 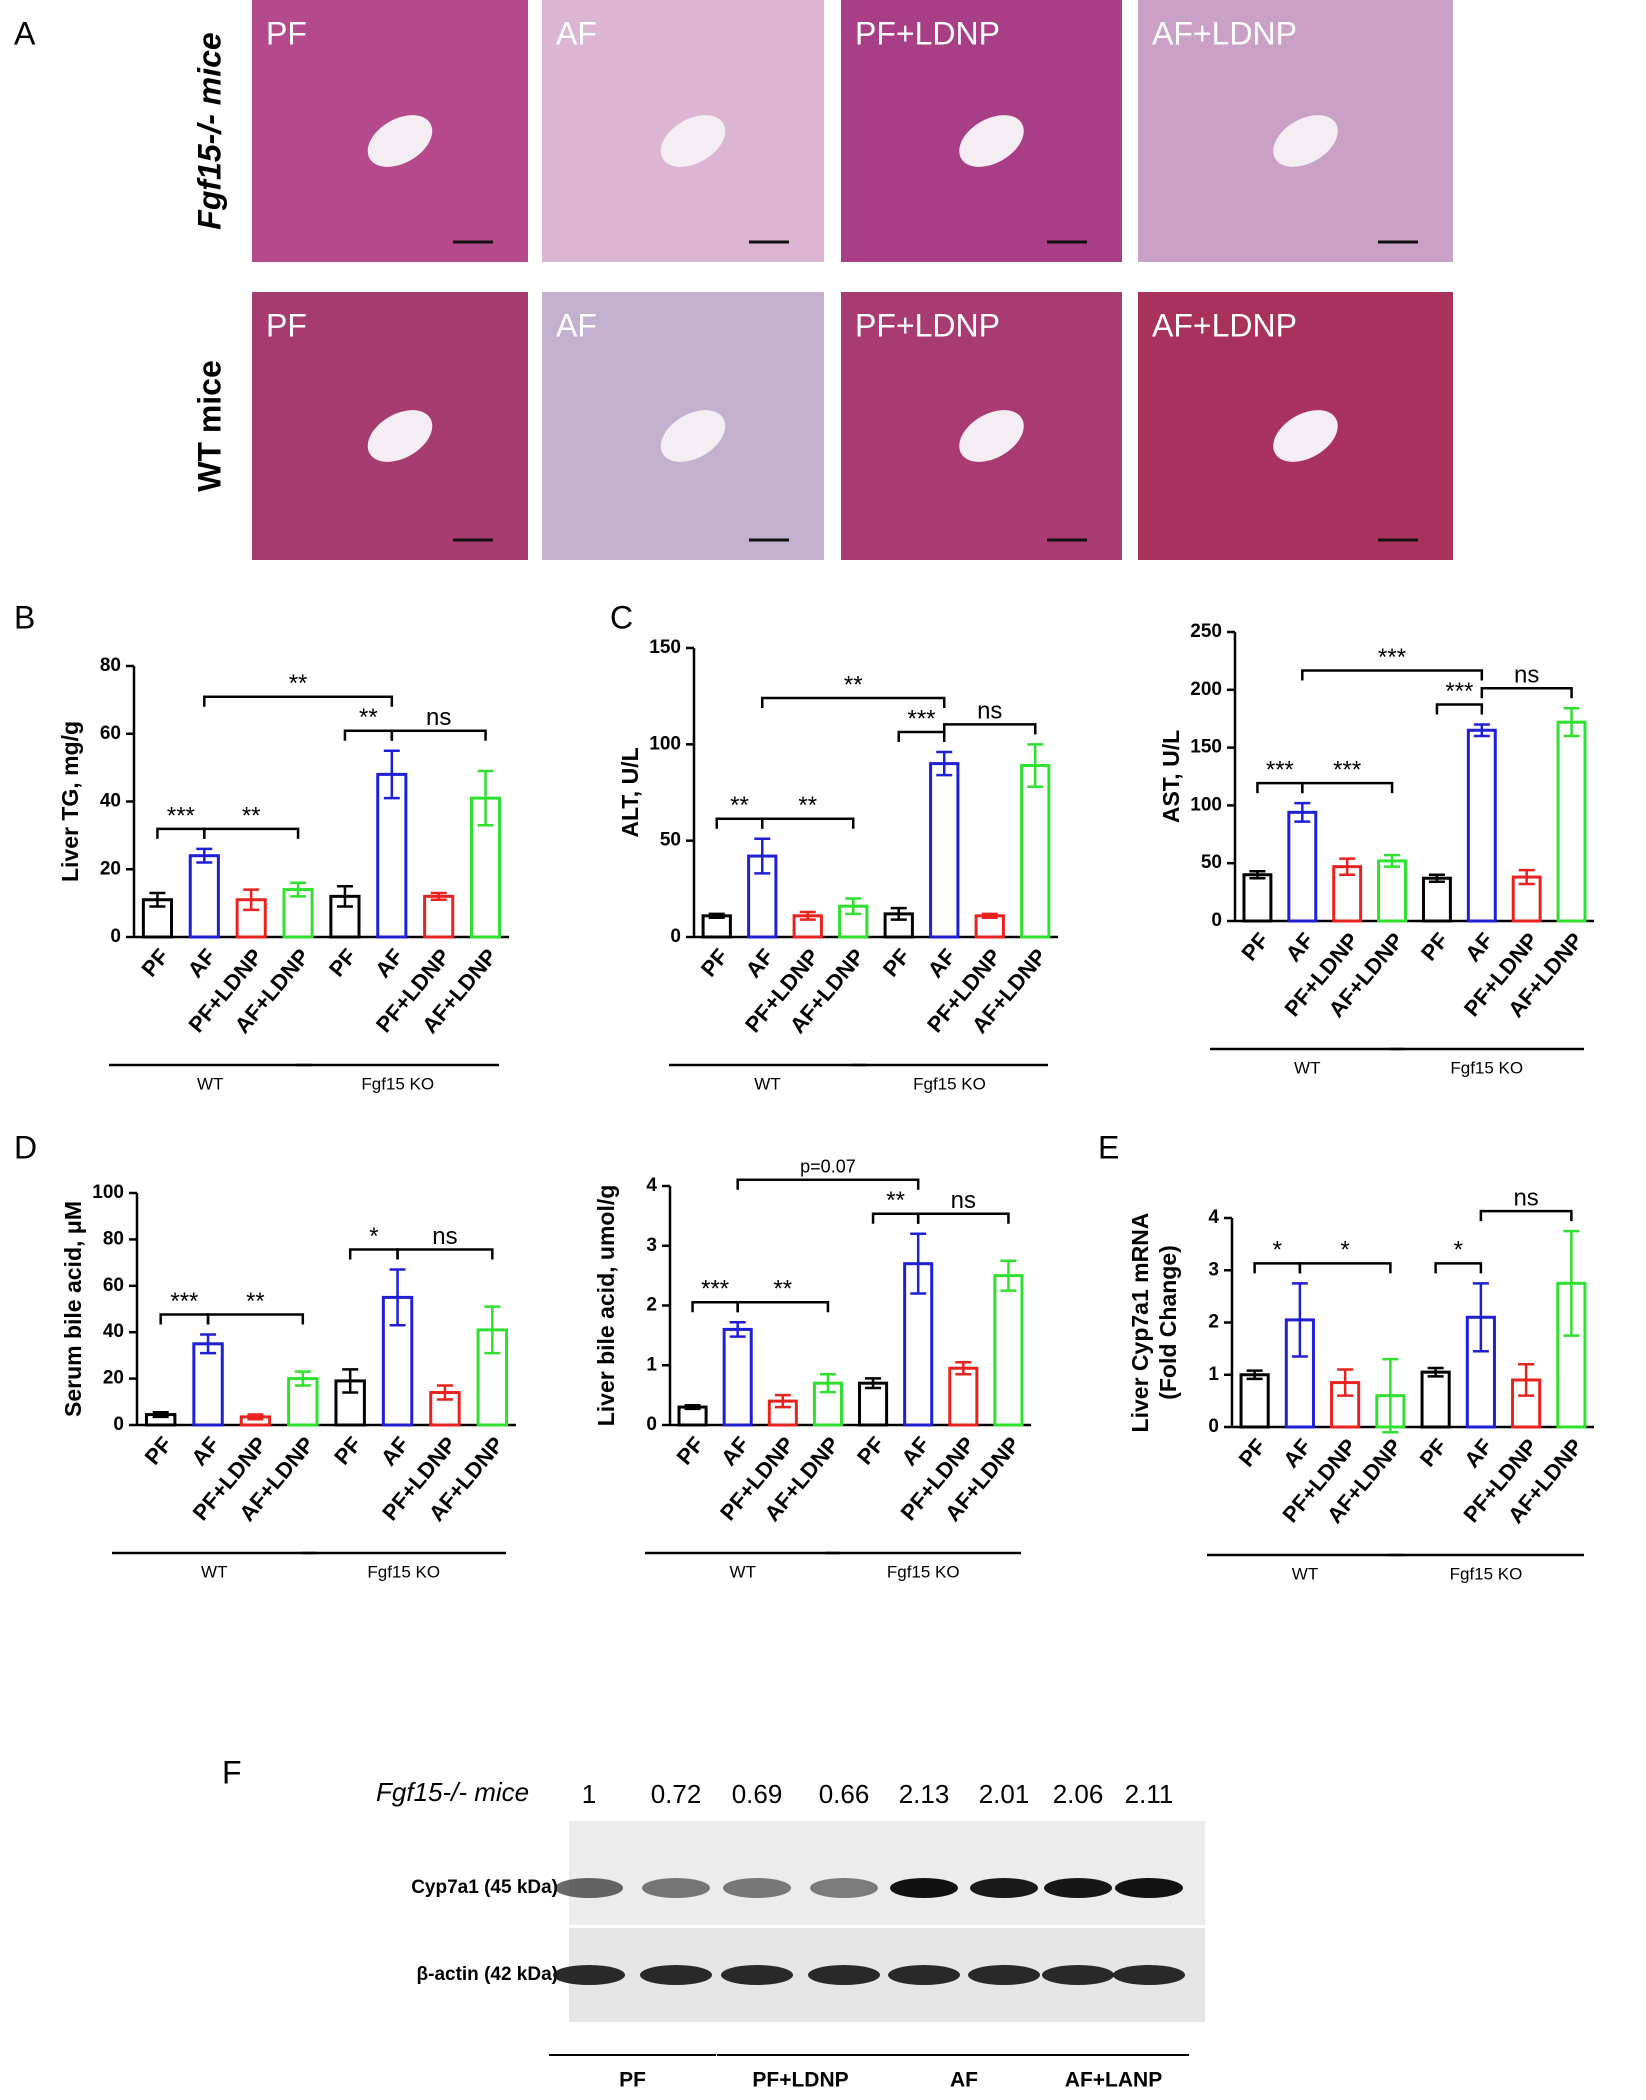 I want to click on panel-label: F, so click(x=232, y=1772).